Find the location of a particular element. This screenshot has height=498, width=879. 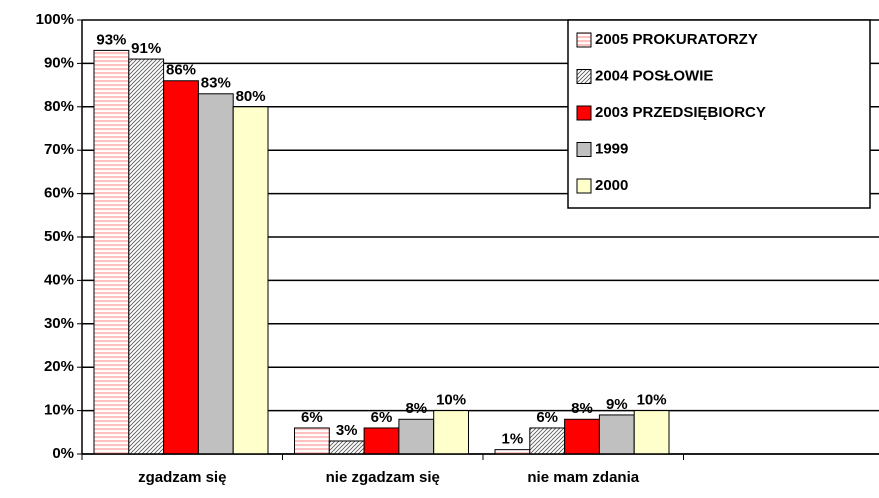

y-tick-label: 40% is located at coordinates (59, 279).